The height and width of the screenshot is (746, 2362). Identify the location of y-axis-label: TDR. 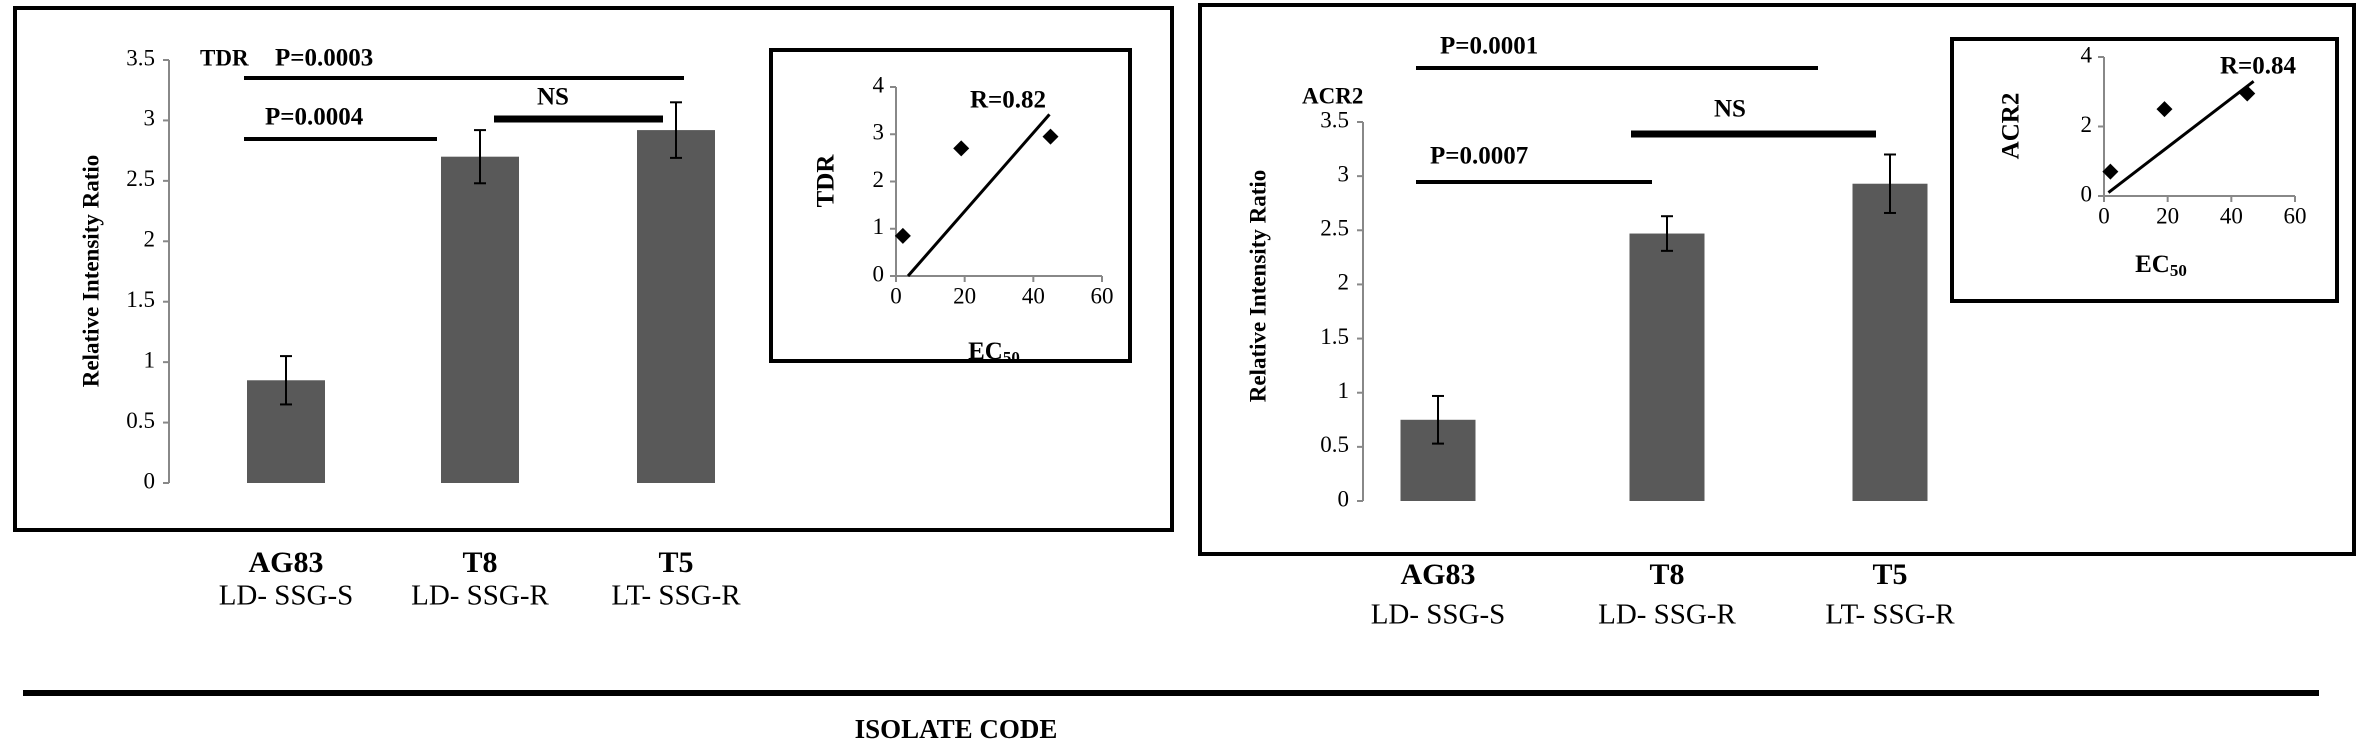
(826, 181).